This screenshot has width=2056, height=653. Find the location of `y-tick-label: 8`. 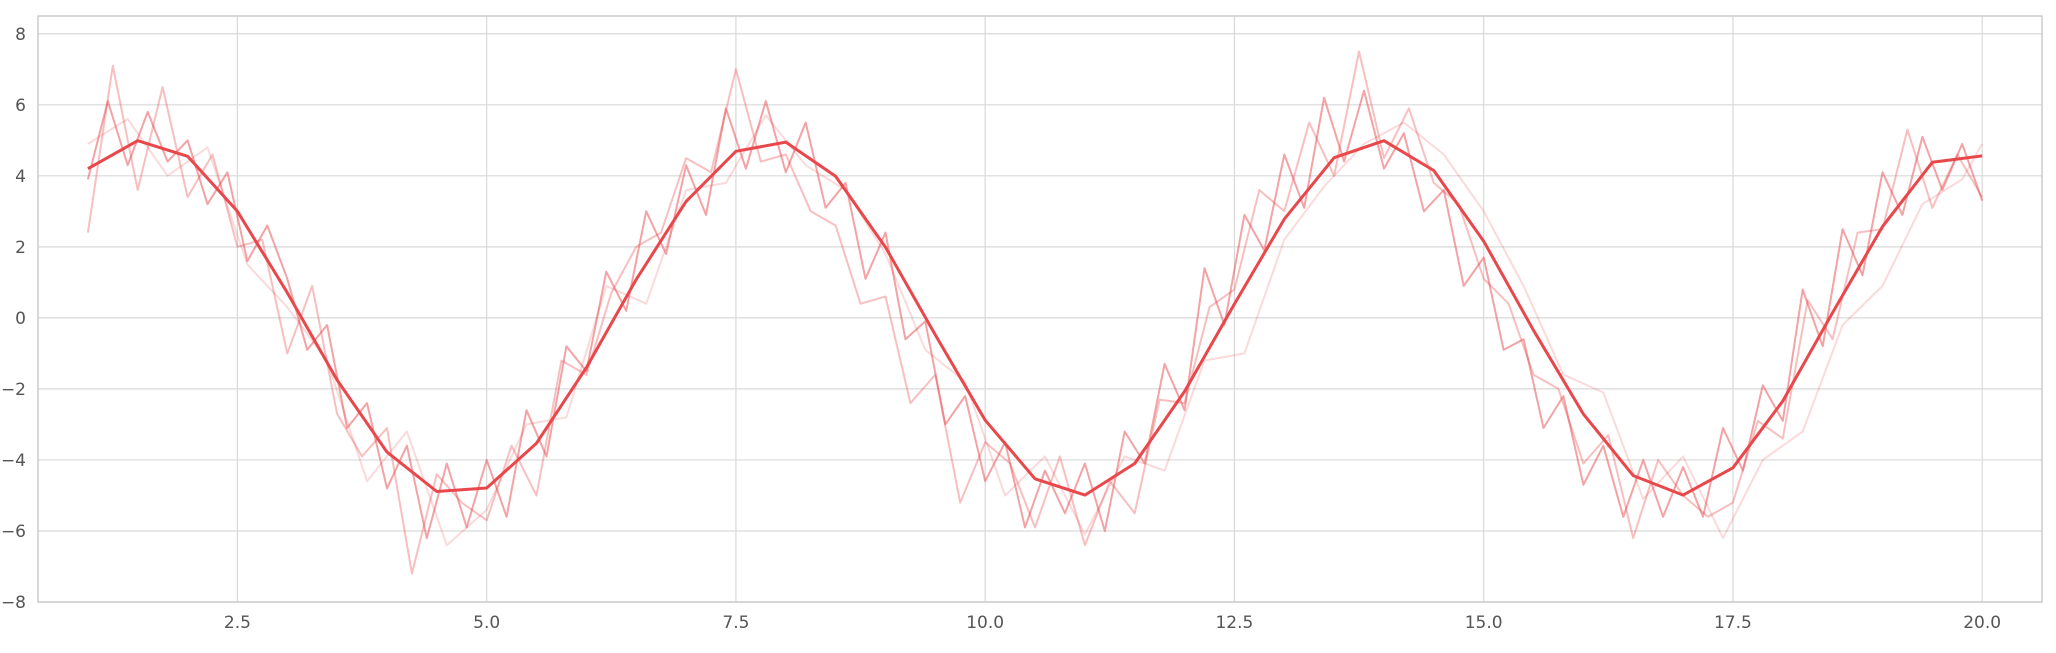

y-tick-label: 8 is located at coordinates (20, 35).